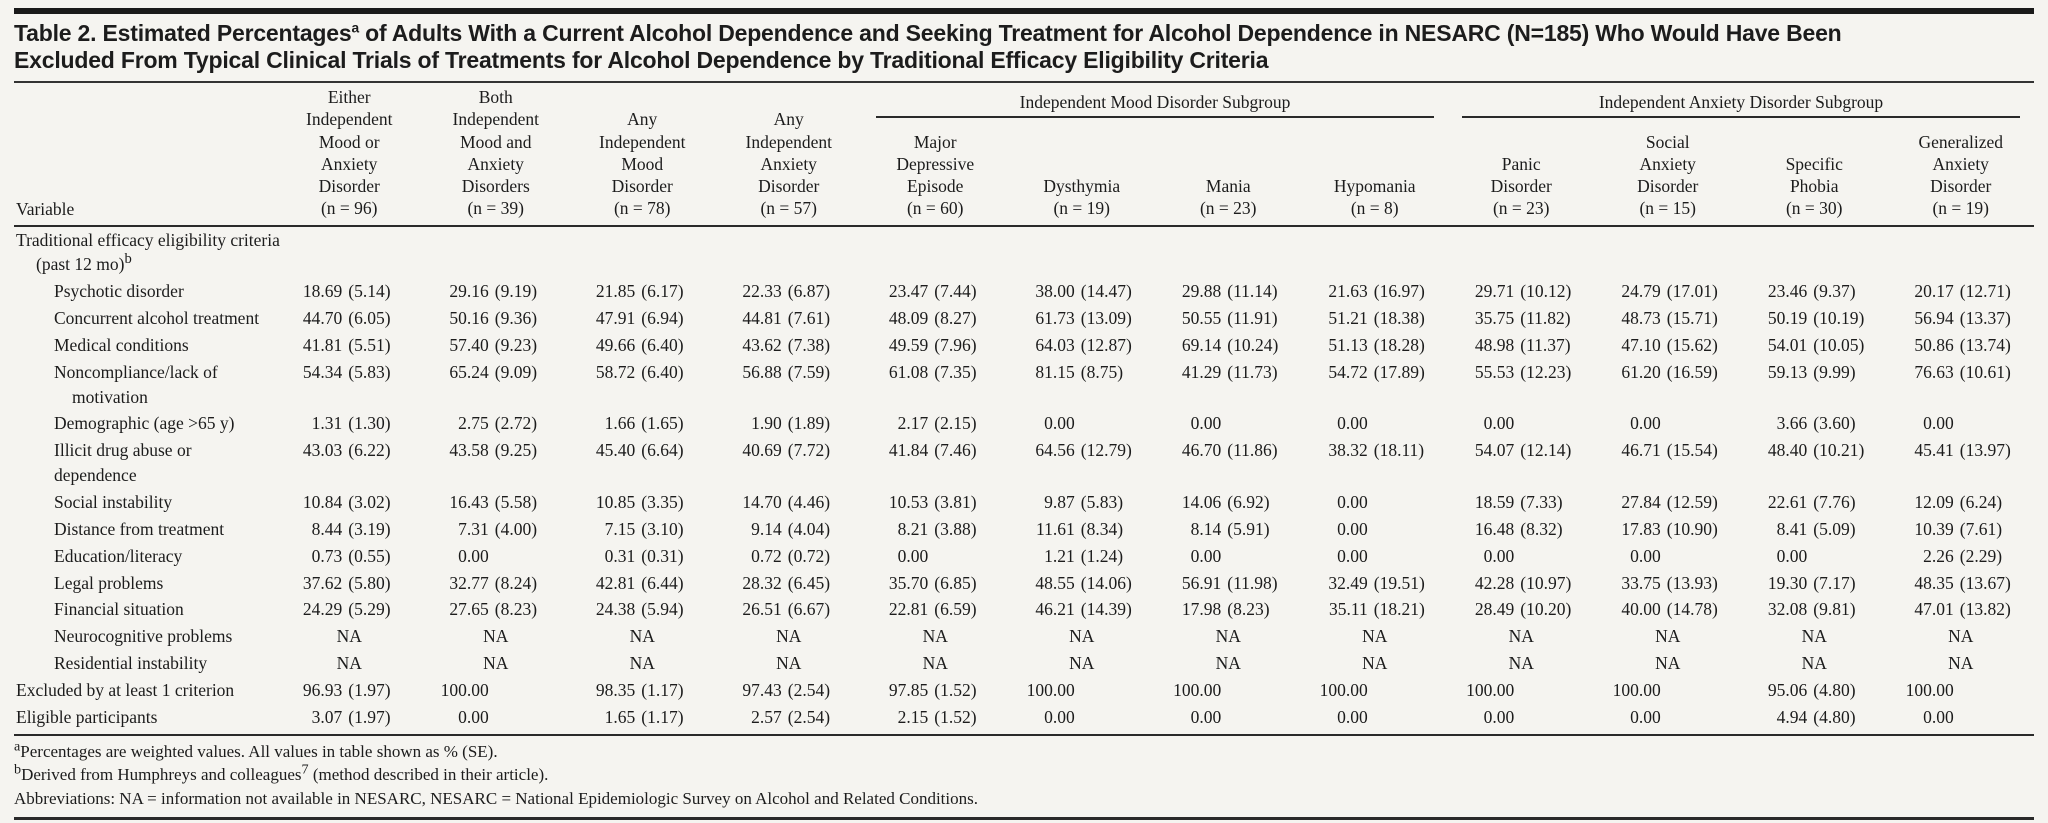 The width and height of the screenshot is (2048, 823). Describe the element at coordinates (1055, 609) in the screenshot. I see `value: 46.21` at that location.